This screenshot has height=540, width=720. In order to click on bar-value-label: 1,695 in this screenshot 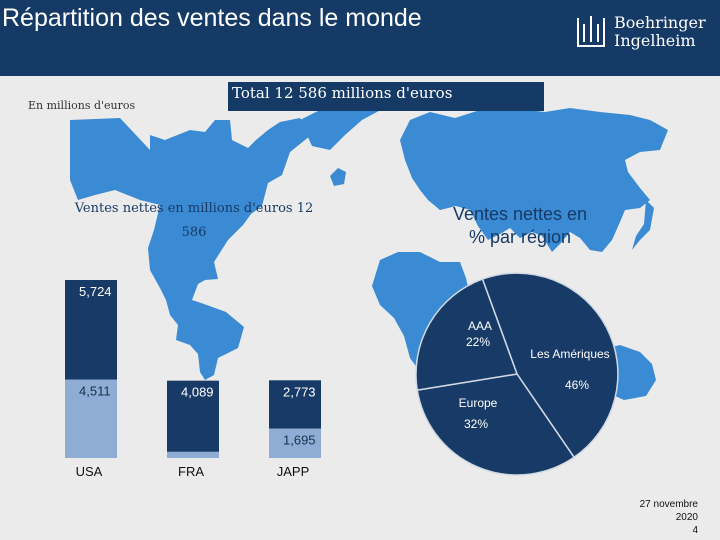, I will do `click(299, 440)`.